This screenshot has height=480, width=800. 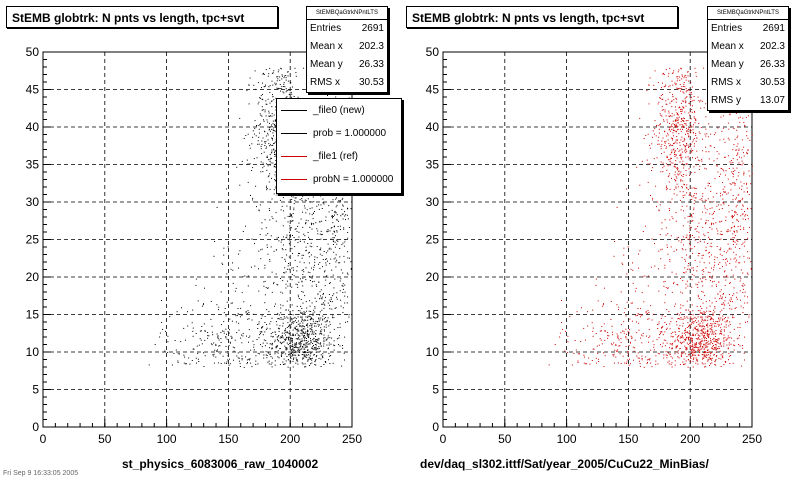 I want to click on legend-line, so click(x=294, y=156).